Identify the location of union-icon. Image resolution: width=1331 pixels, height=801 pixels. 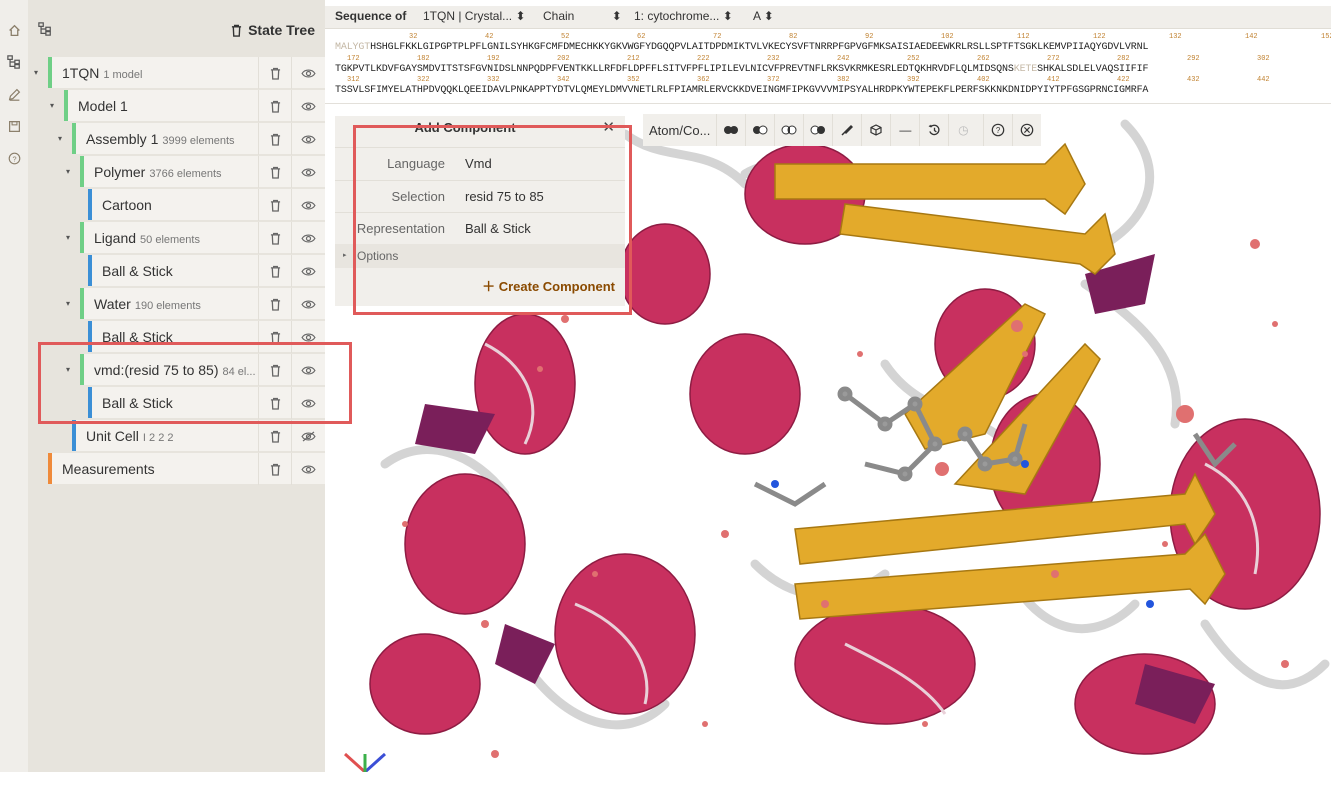
(730, 130).